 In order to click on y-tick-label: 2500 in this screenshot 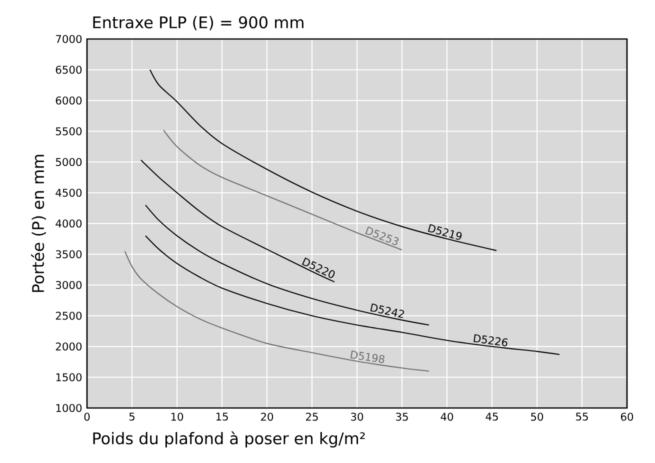, I will do `click(69, 316)`.